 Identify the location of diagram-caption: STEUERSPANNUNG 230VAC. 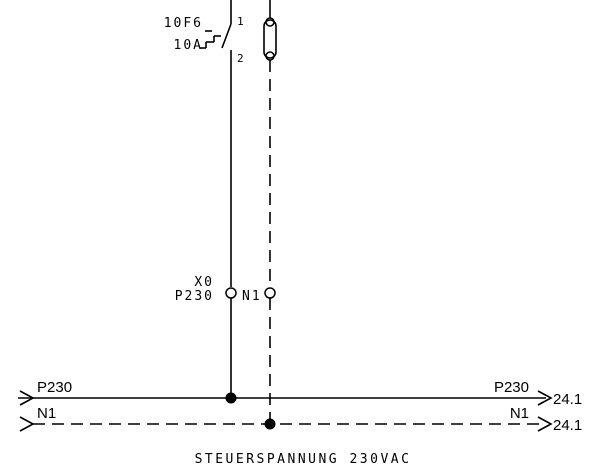
(303, 459).